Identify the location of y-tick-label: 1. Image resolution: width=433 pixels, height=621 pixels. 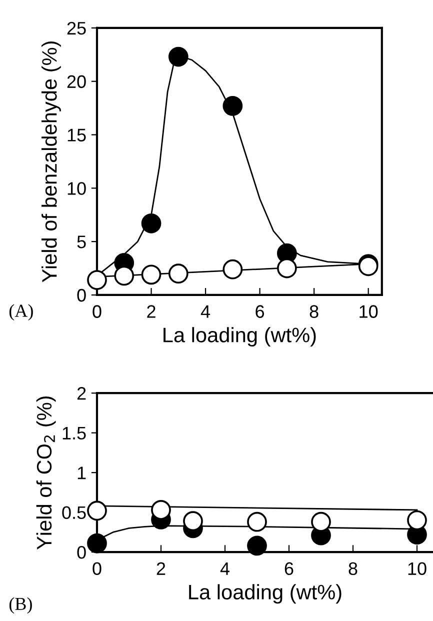
(82, 473).